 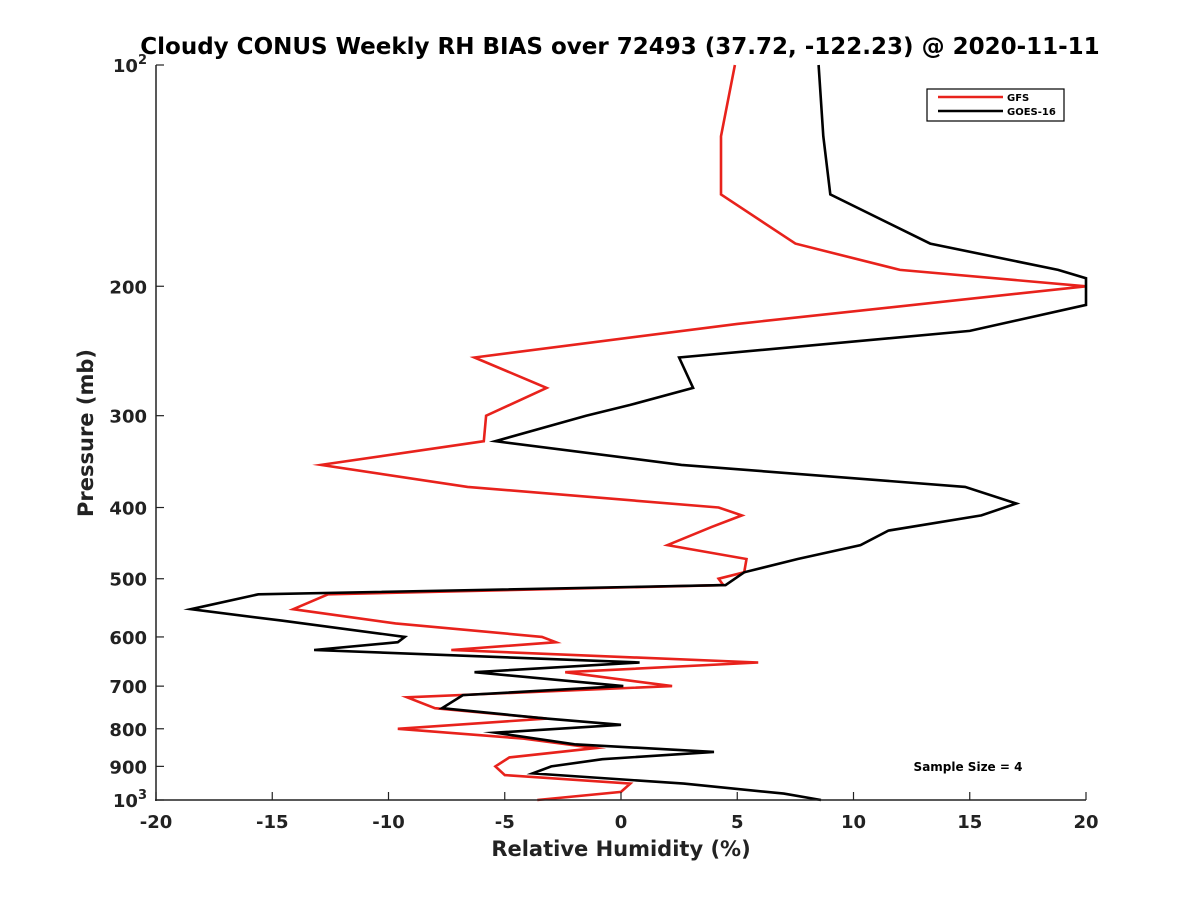 What do you see at coordinates (1018, 98) in the screenshot?
I see `legend-entry: GFS` at bounding box center [1018, 98].